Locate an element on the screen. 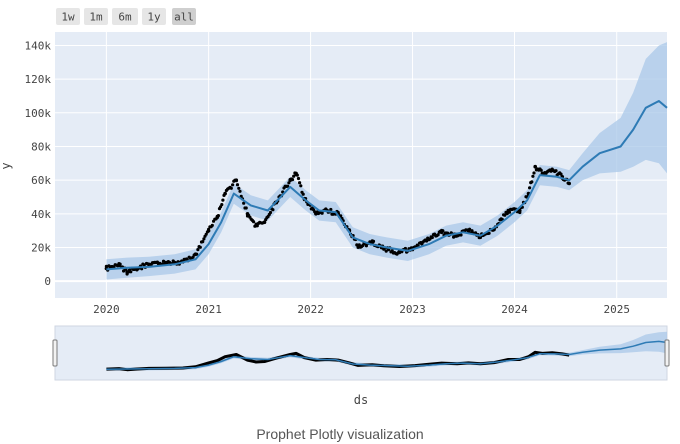  x-tick-label: 2022 is located at coordinates (310, 309).